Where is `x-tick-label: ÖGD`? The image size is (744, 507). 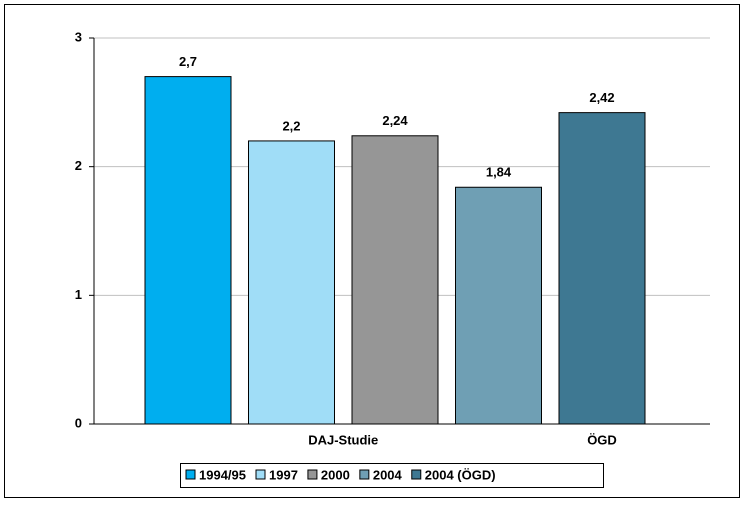
x-tick-label: ÖGD is located at coordinates (602, 439).